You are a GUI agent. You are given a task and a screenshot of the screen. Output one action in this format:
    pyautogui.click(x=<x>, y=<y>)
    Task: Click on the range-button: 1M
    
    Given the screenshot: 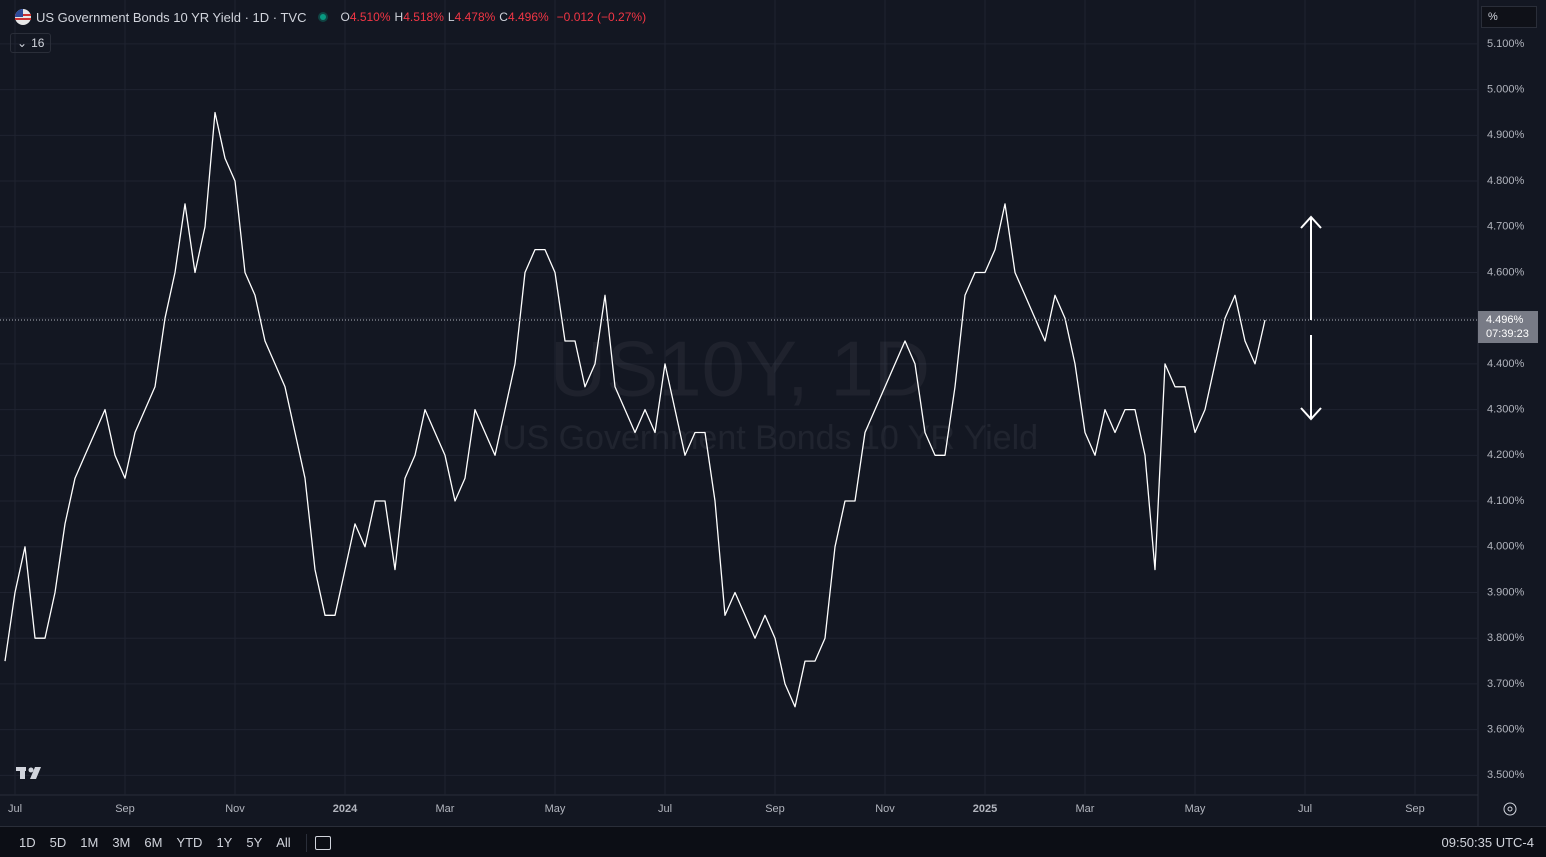 What is the action you would take?
    pyautogui.click(x=89, y=842)
    